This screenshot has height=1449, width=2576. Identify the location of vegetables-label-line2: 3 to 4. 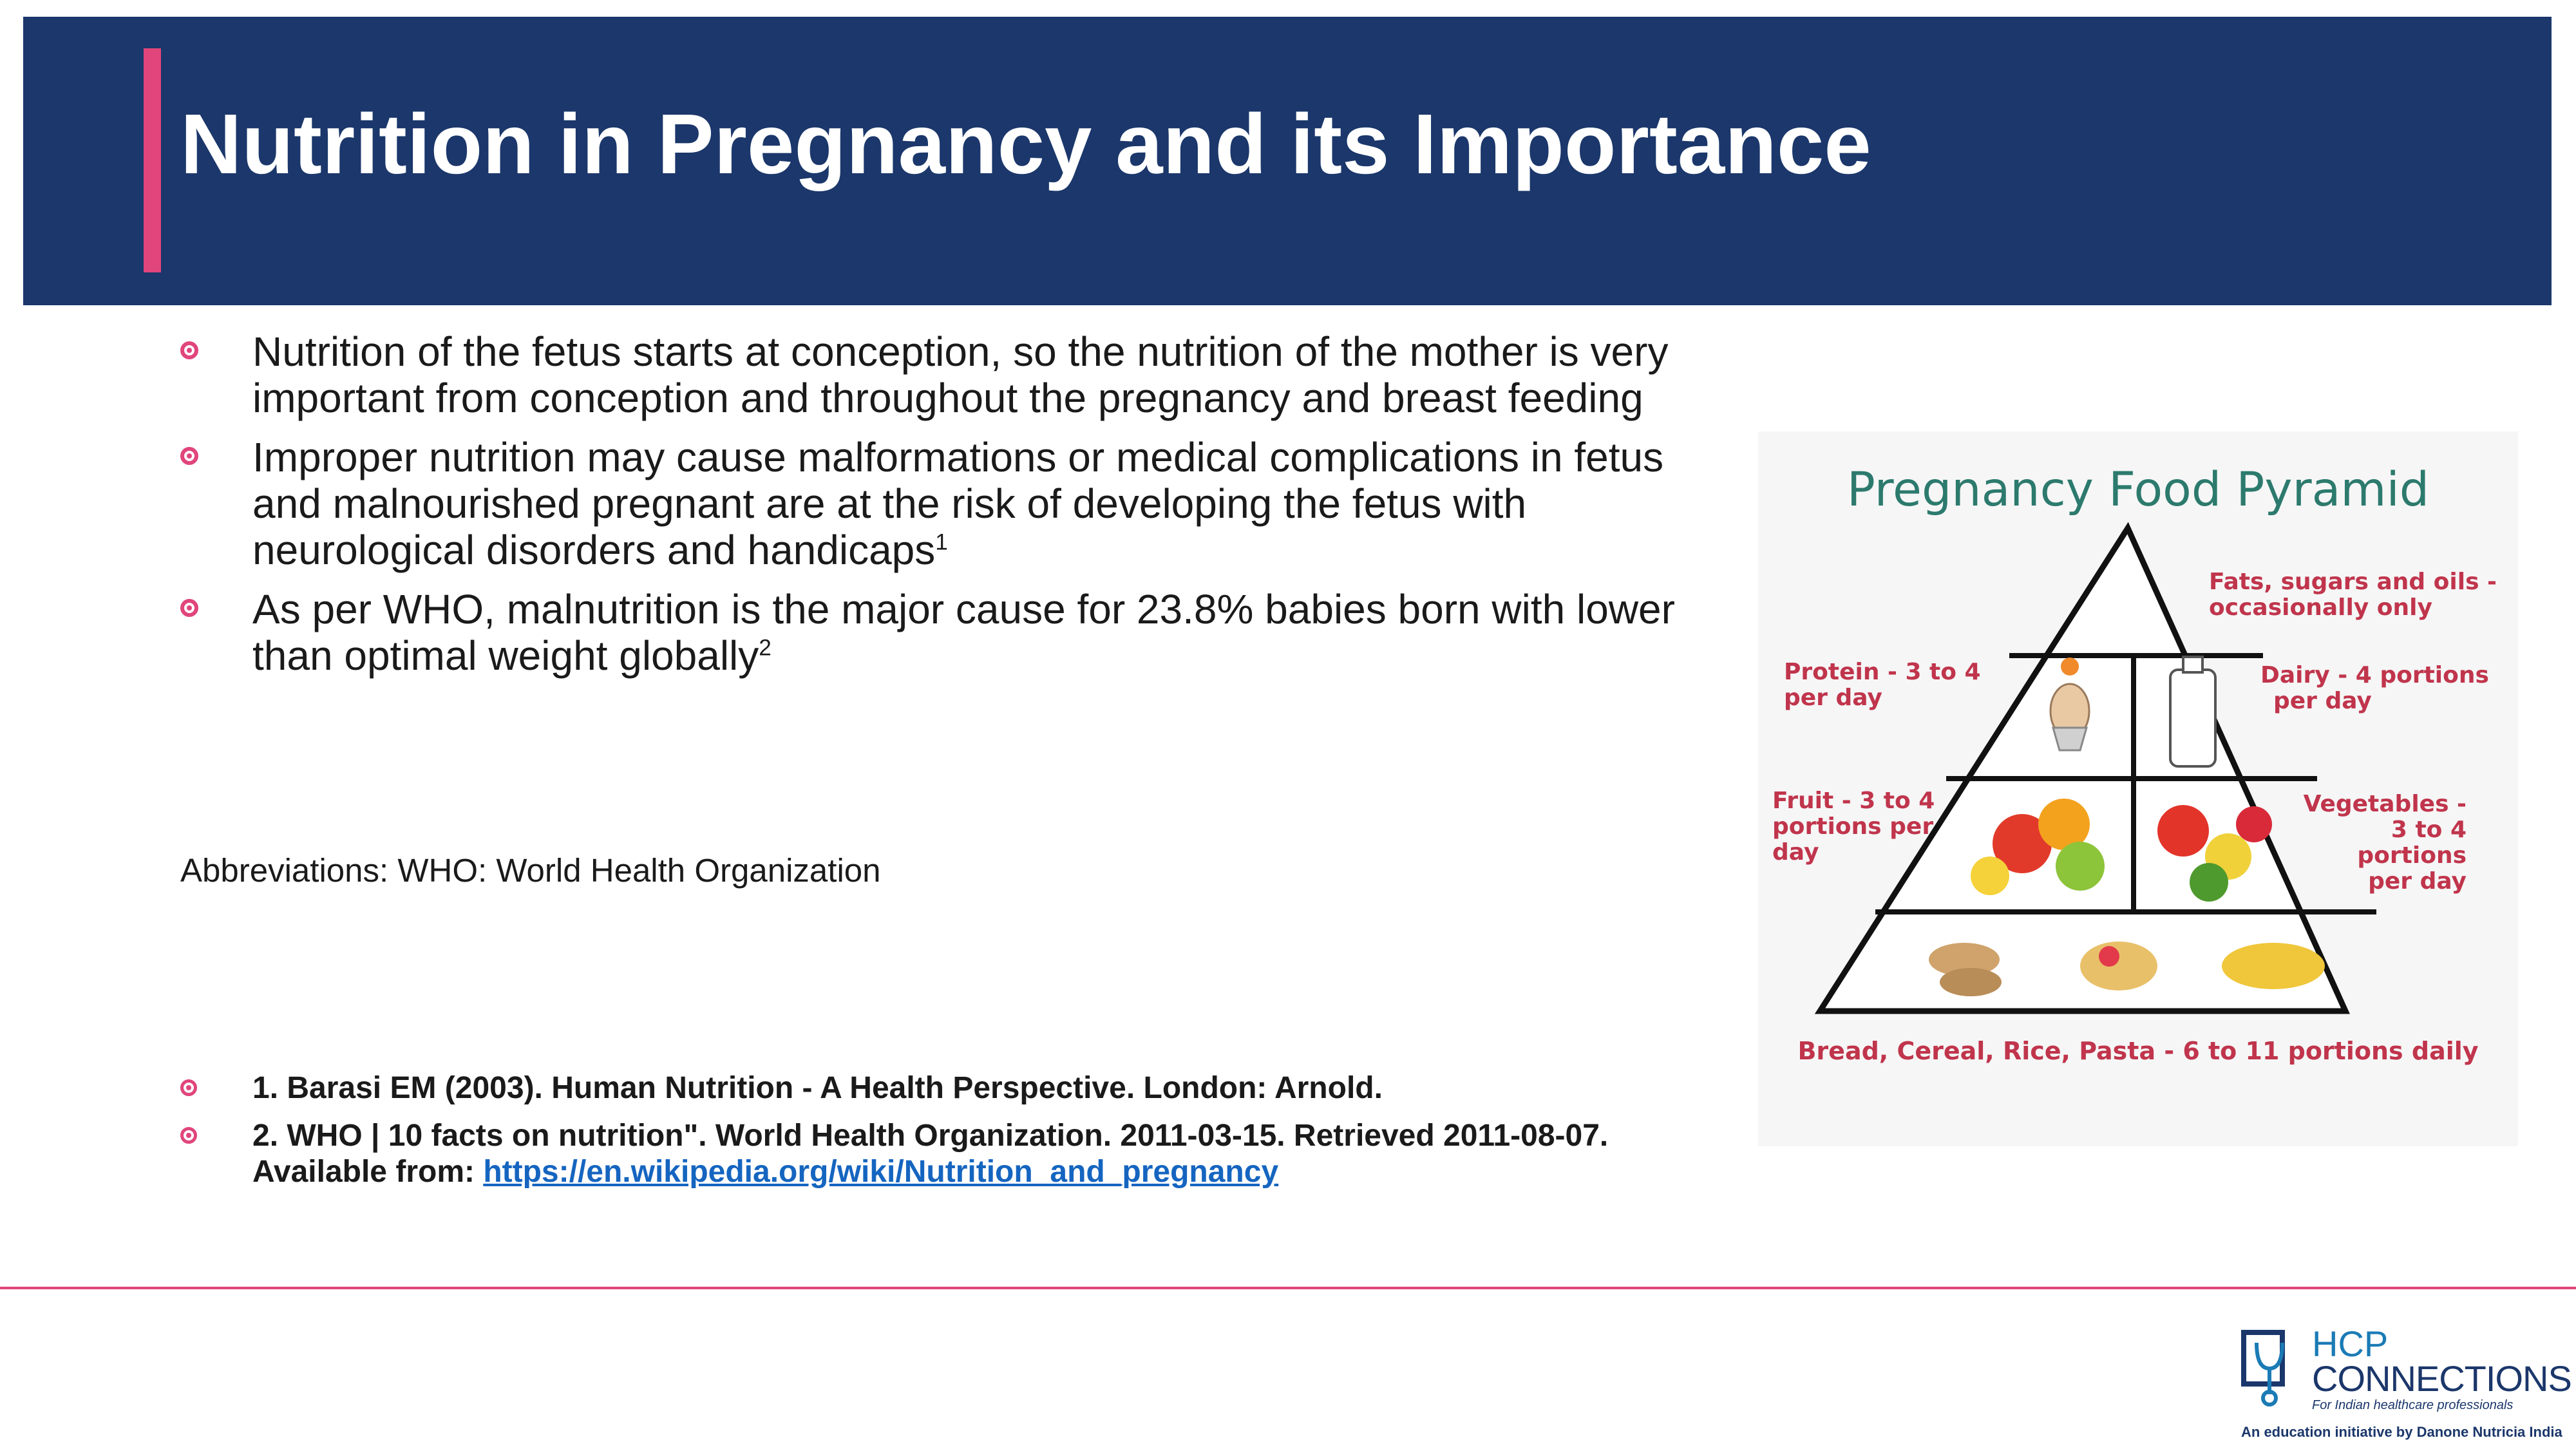
(2429, 830).